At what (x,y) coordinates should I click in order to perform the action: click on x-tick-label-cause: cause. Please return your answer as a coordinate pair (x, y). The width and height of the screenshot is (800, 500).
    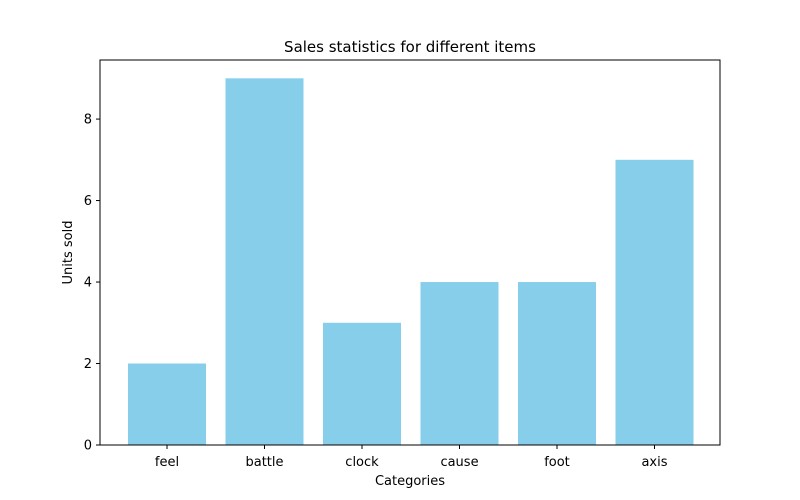
    Looking at the image, I should click on (459, 462).